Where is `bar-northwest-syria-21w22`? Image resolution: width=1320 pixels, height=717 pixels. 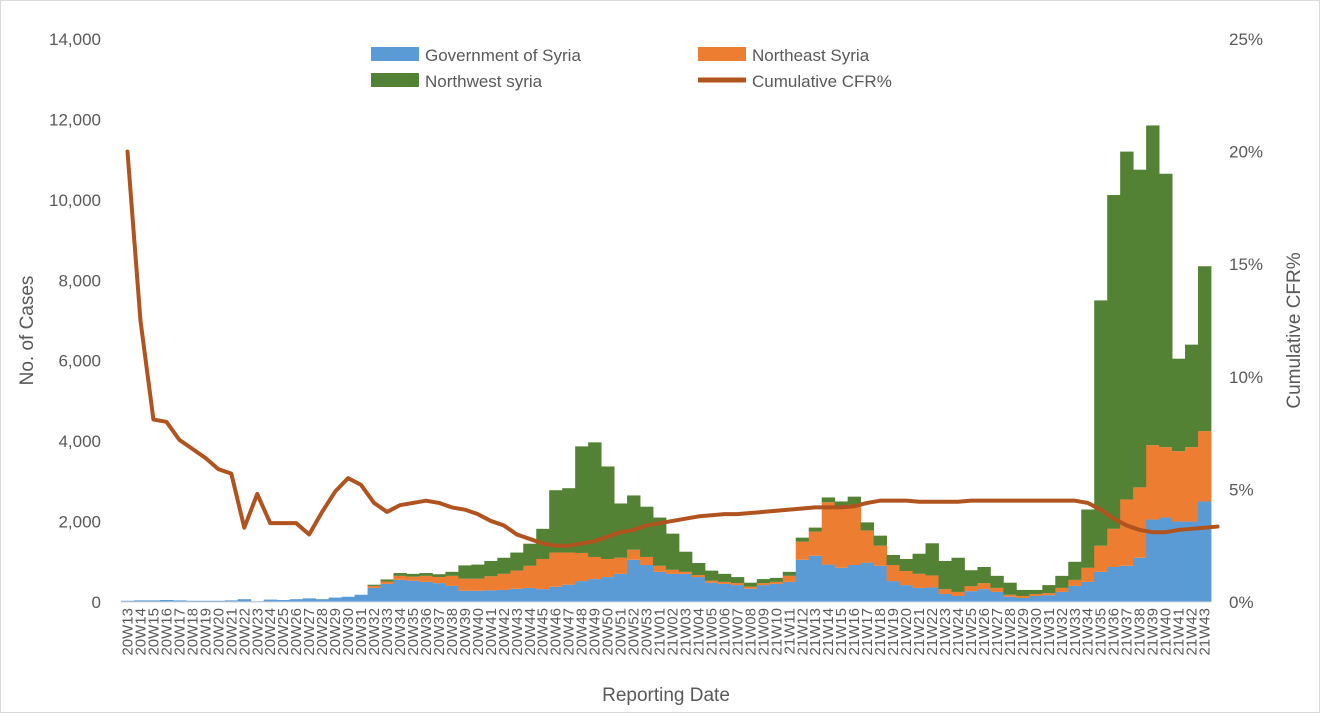 bar-northwest-syria-21w22 is located at coordinates (932, 559).